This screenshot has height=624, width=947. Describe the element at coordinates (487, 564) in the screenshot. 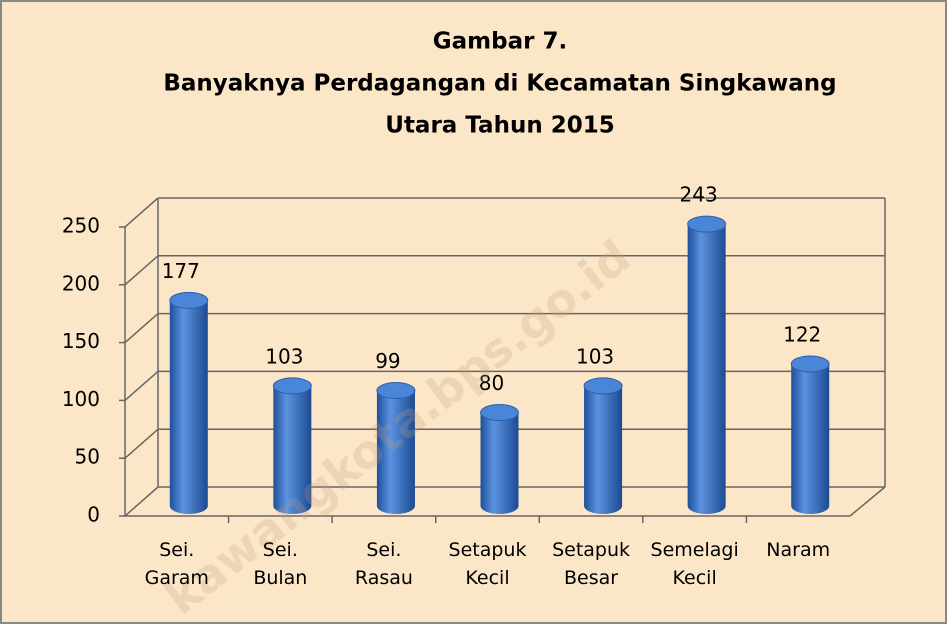

I see `x-tick-label: Setapuk Kecil` at that location.